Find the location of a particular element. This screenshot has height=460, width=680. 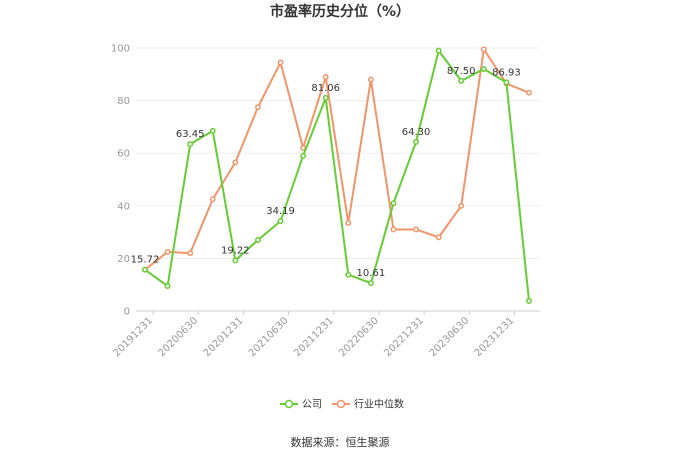

x-tick-label: 20220630 is located at coordinates (359, 337).